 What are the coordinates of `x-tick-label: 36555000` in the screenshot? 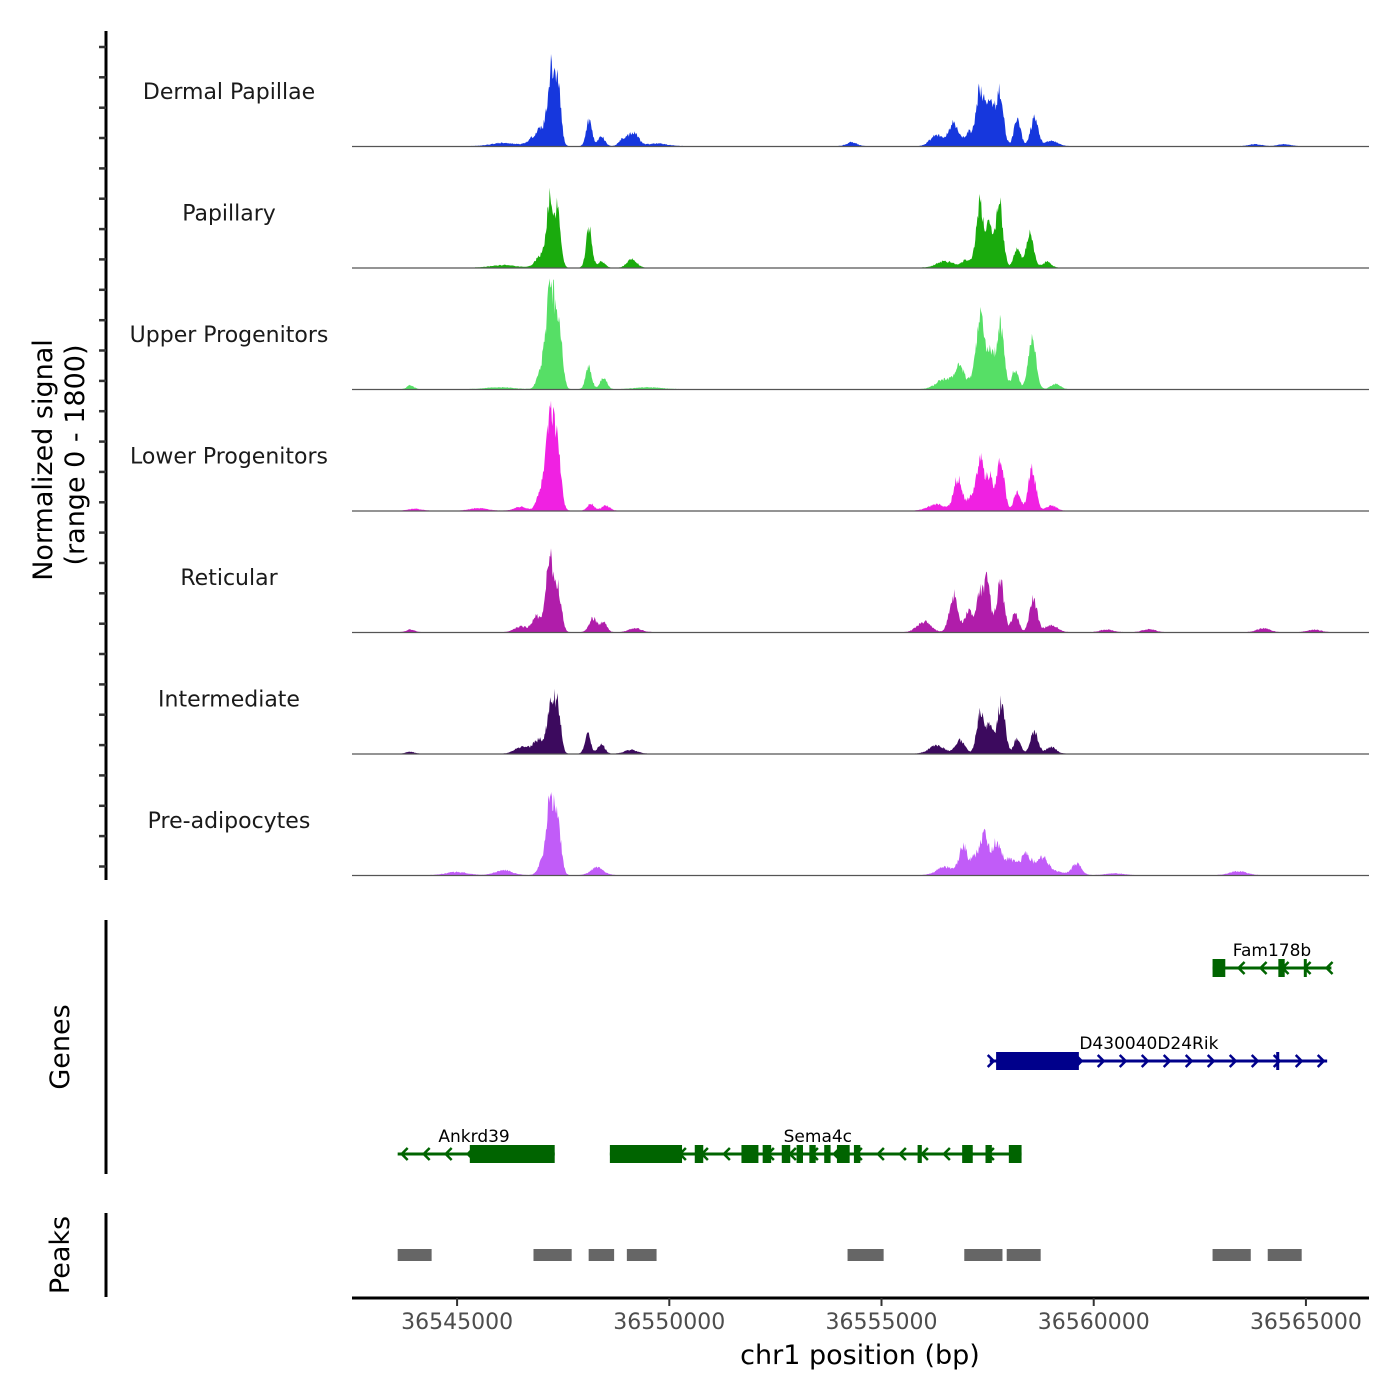 It's located at (882, 1322).